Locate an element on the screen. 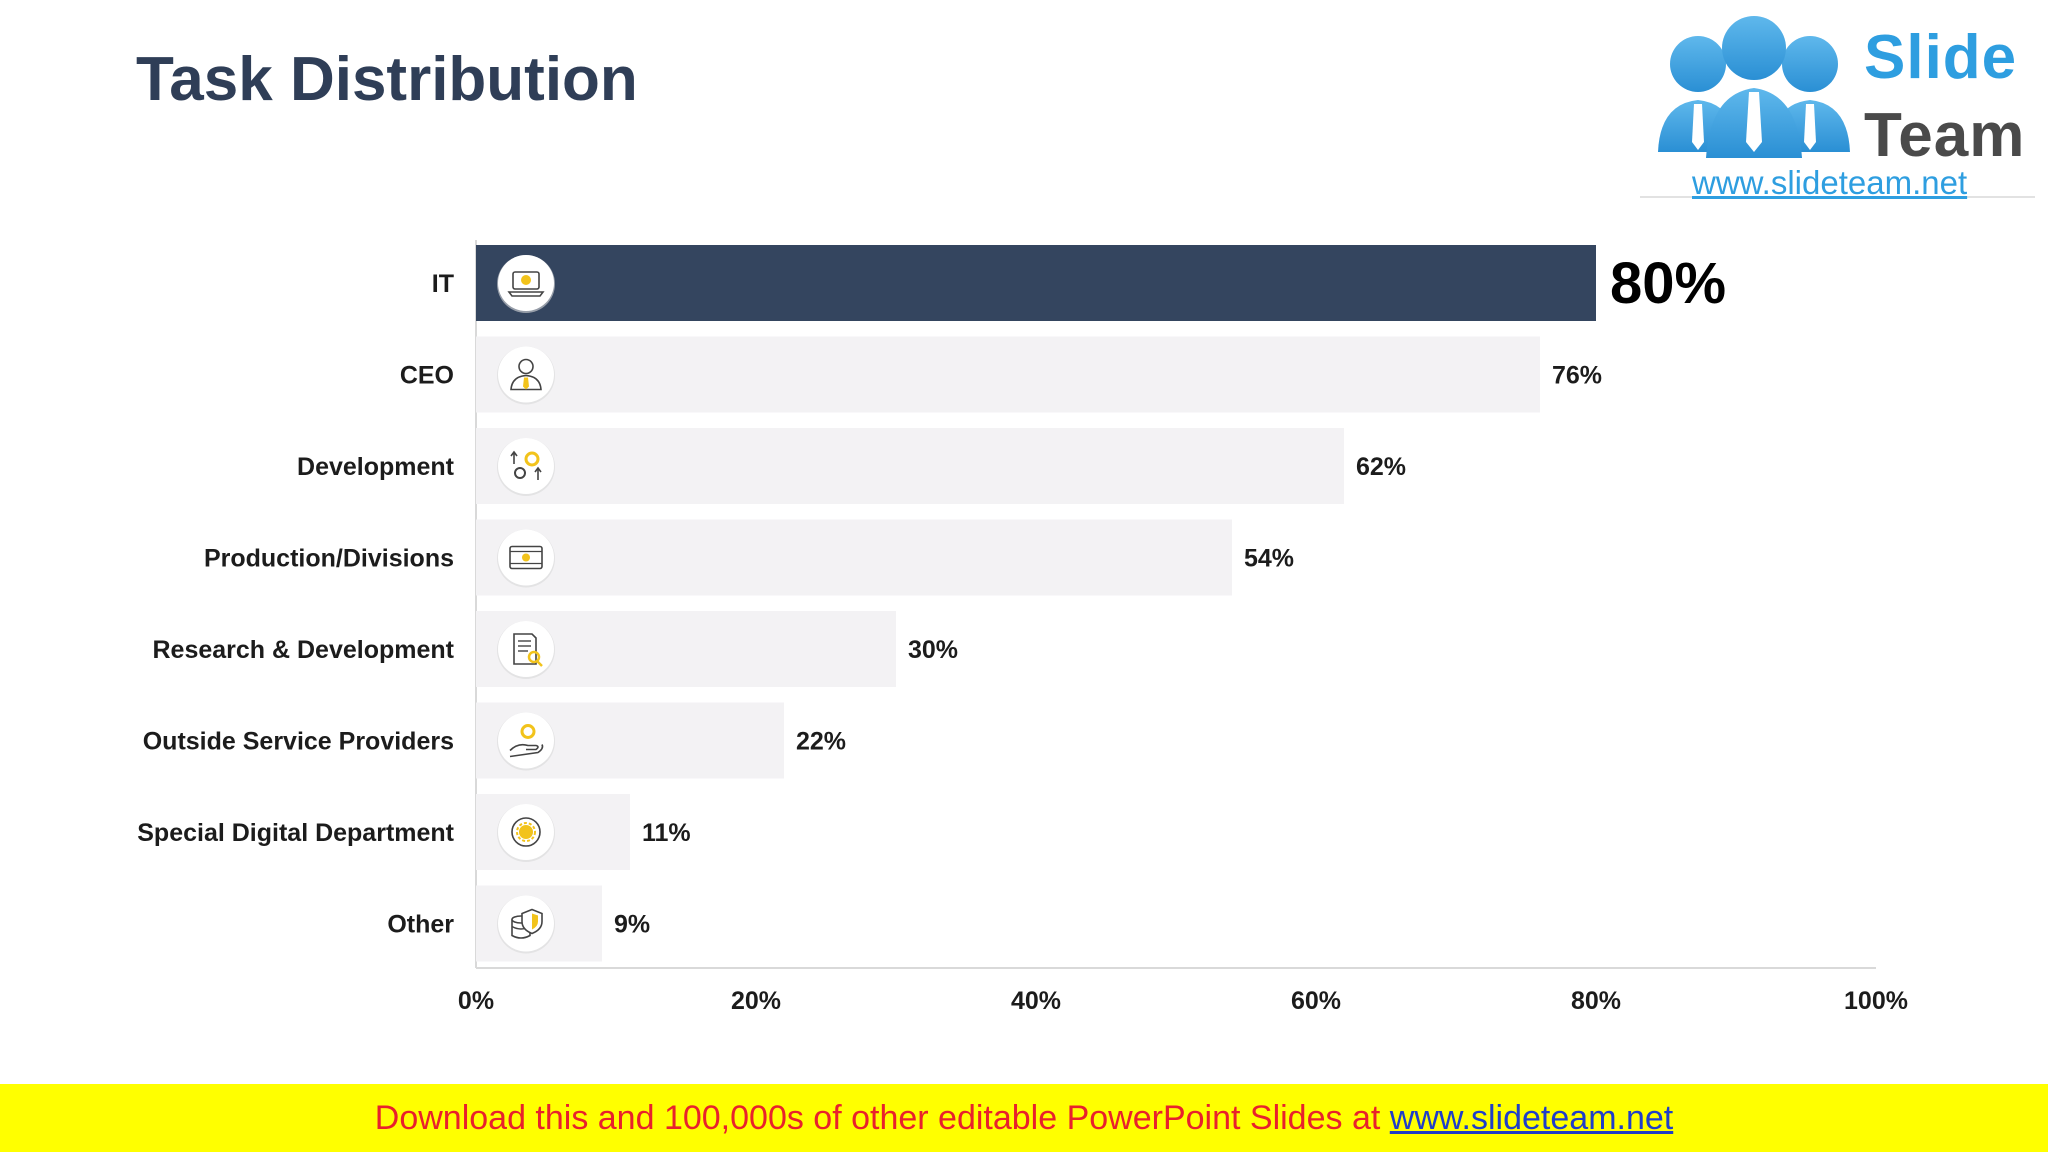 This screenshot has width=2048, height=1152. category-label: Production/Divisions is located at coordinates (329, 559).